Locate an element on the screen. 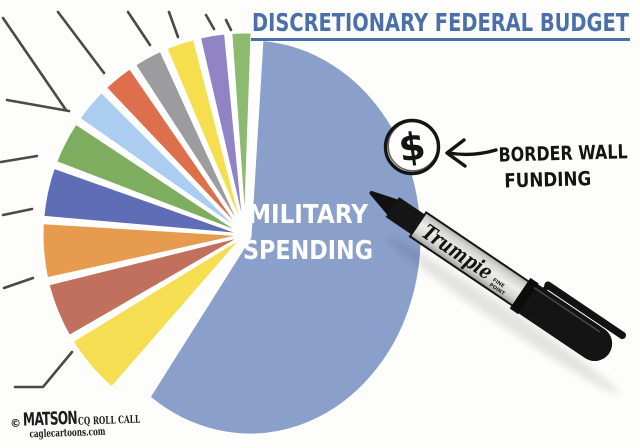 This screenshot has width=640, height=448. military-spending-label-line1: MILITARY is located at coordinates (308, 215).